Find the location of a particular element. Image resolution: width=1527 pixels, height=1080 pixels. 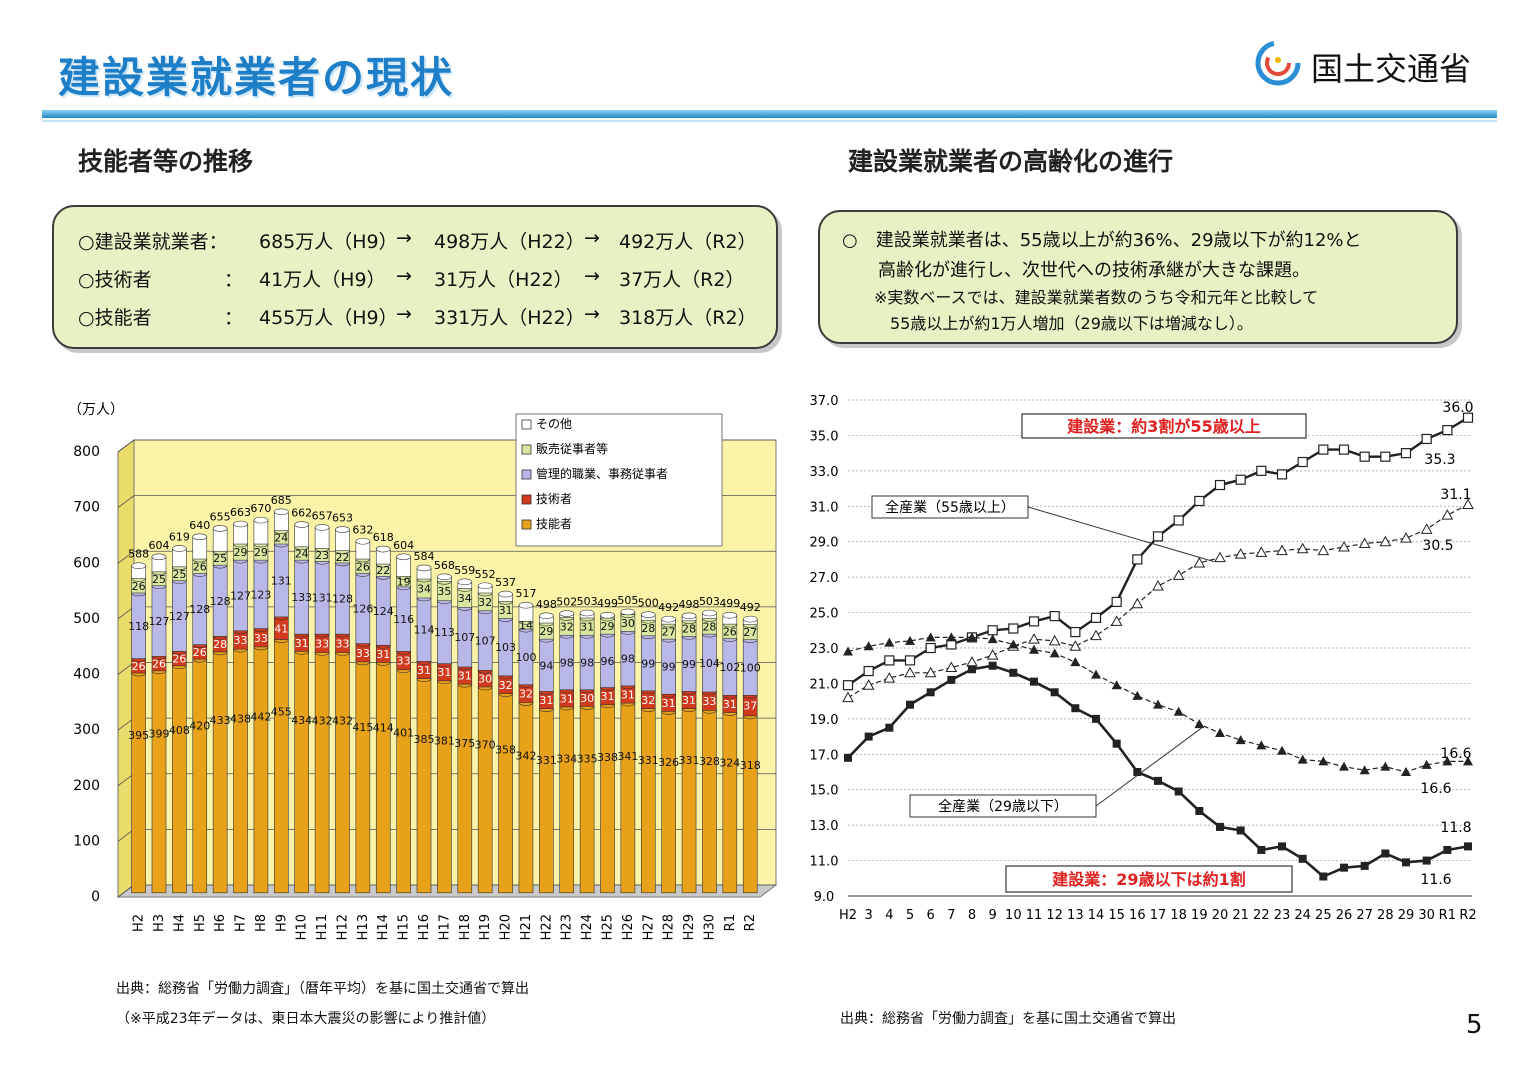

bar-total-label: 568 is located at coordinates (444, 565).